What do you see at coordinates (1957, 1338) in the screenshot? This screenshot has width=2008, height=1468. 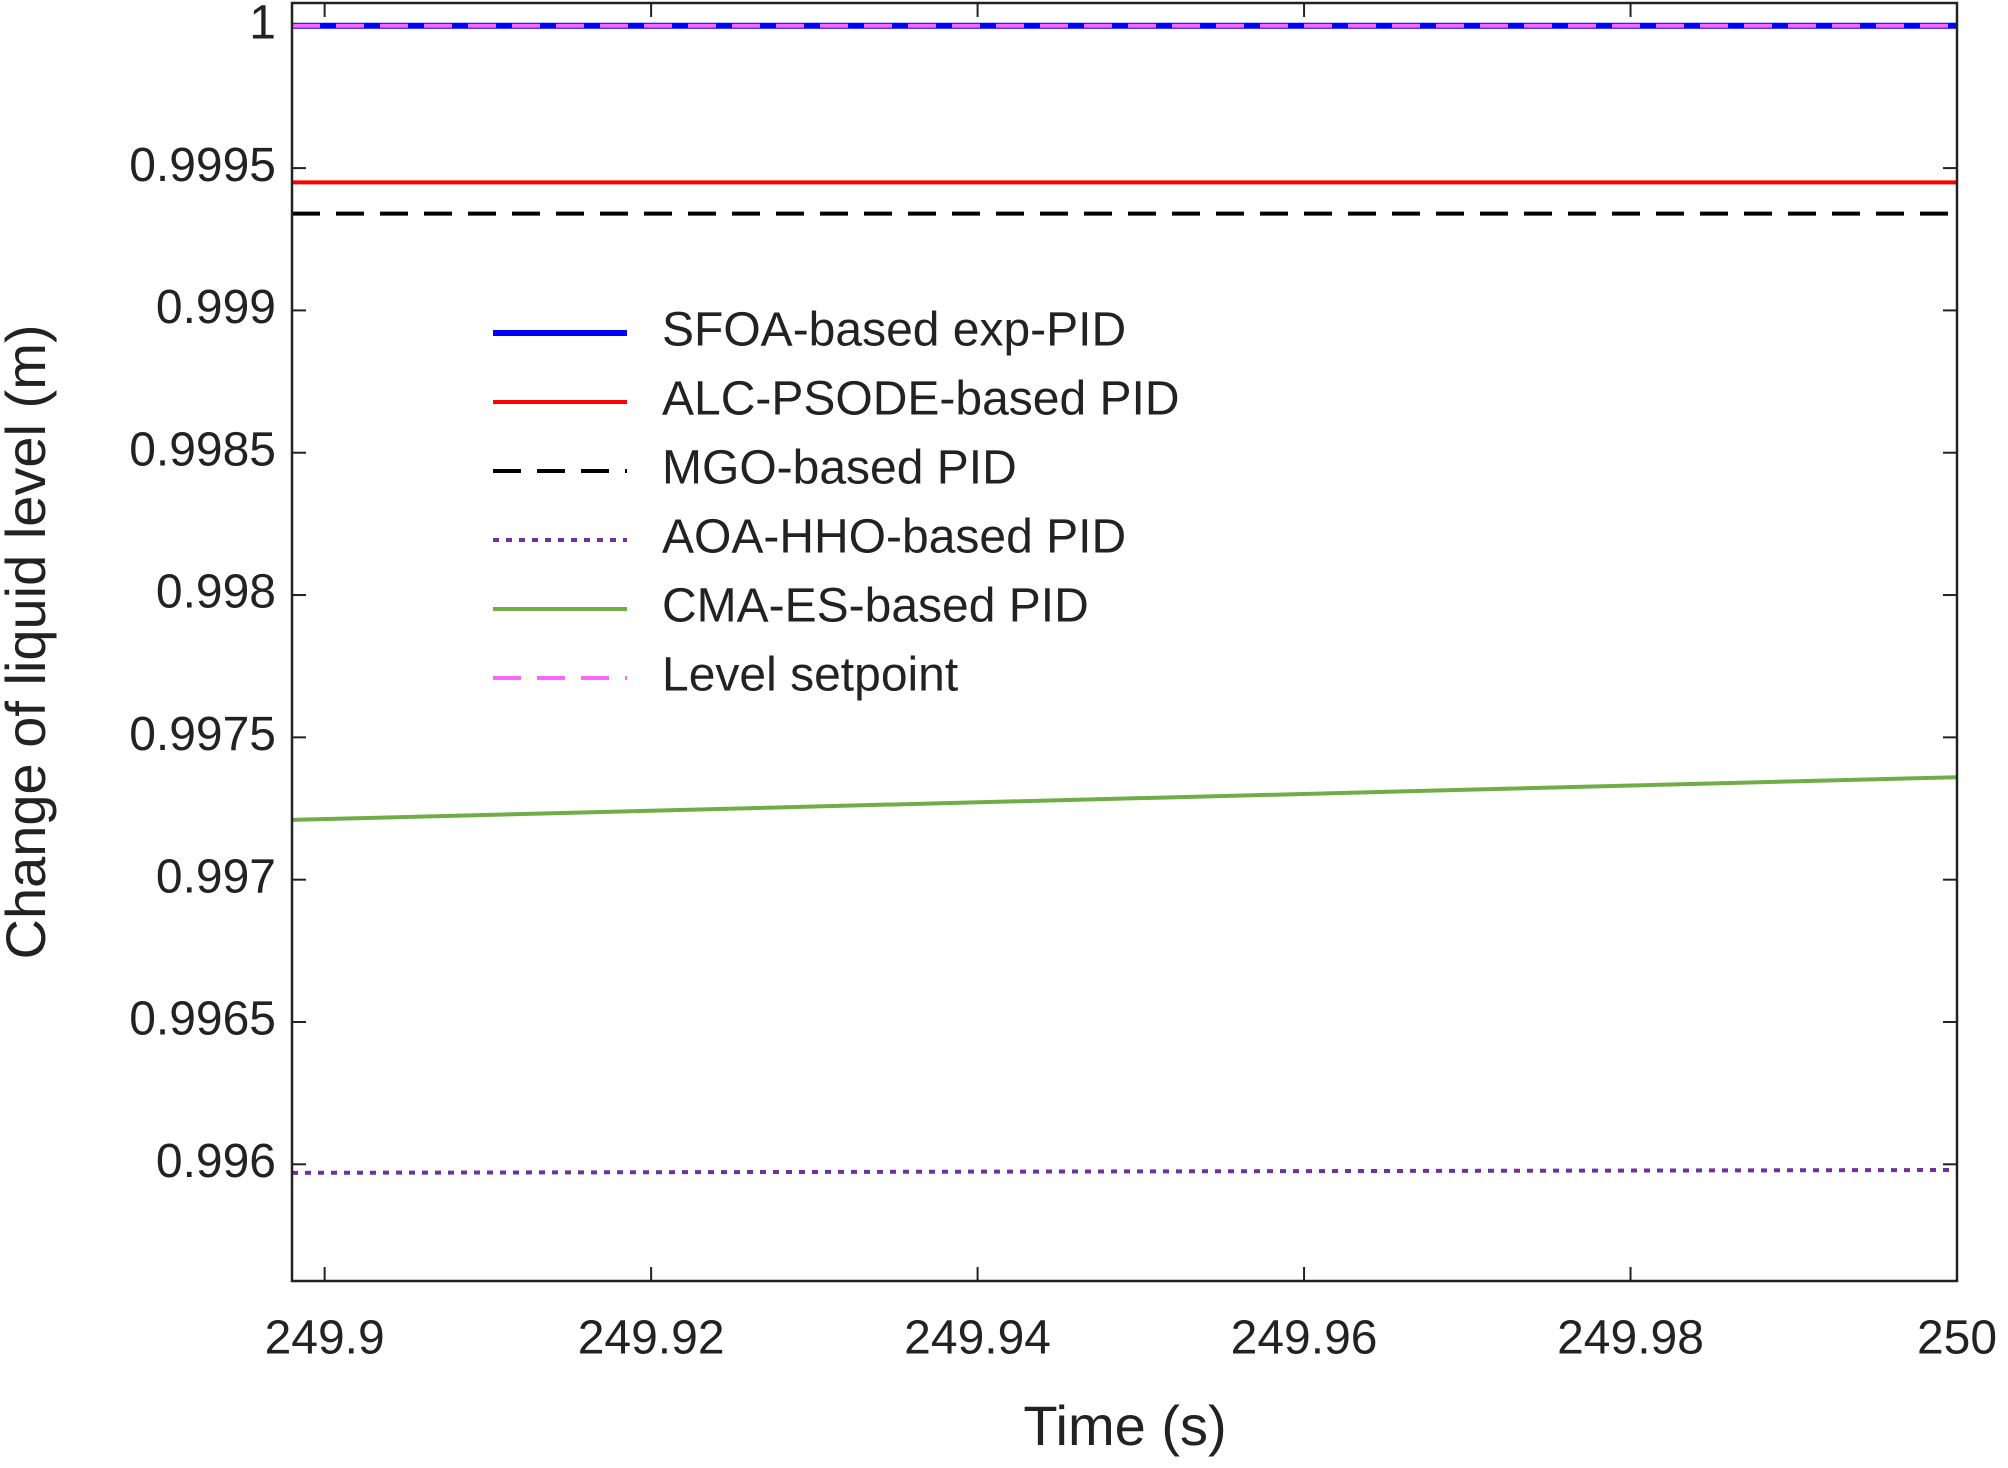 I see `x-tick-label: 250` at bounding box center [1957, 1338].